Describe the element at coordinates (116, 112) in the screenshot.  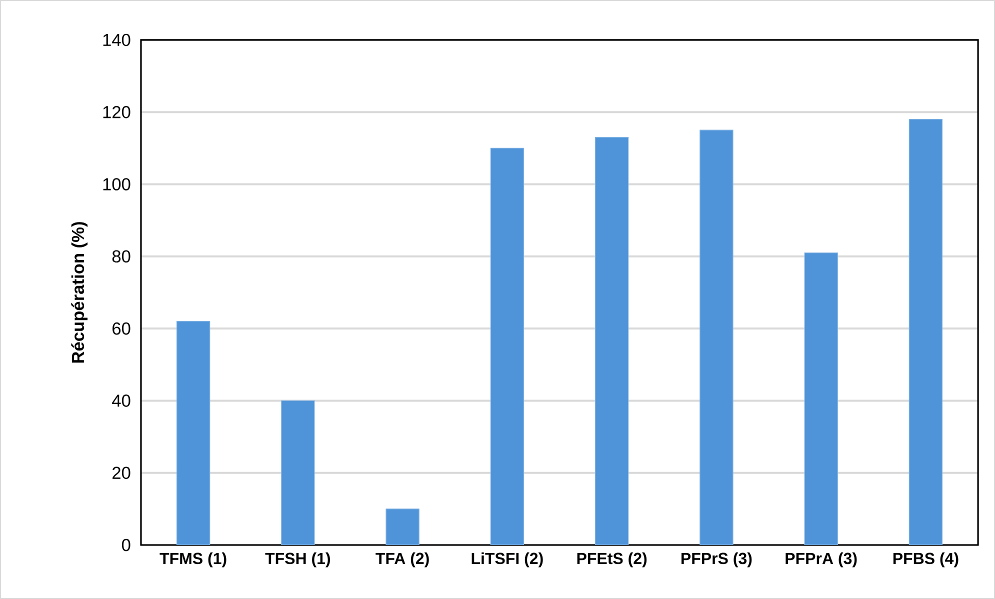
I see `y-tick-label: 120` at that location.